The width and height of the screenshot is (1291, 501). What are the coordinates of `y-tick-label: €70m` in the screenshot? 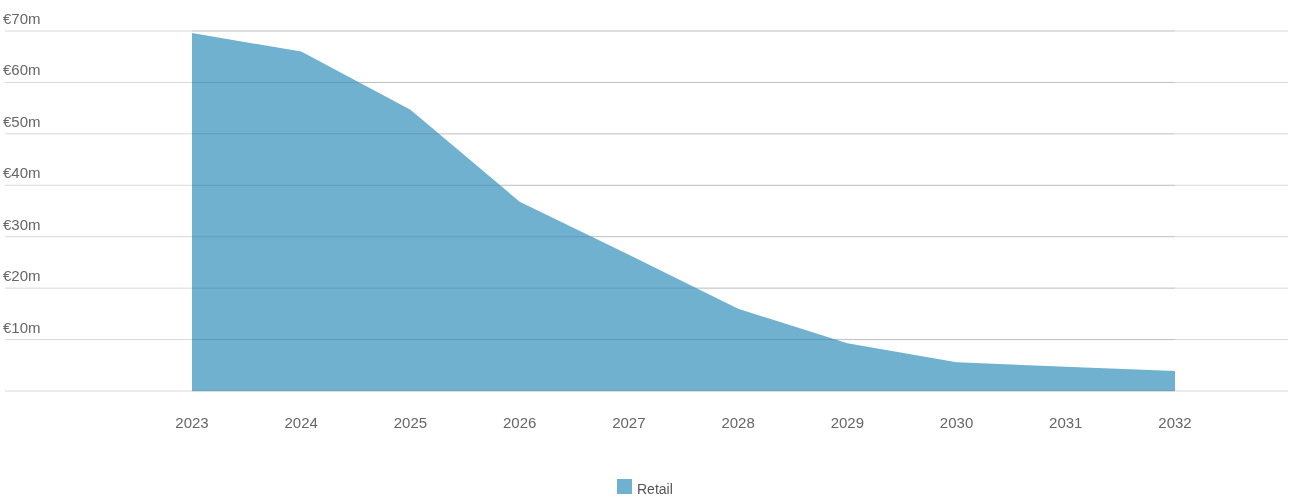 It's located at (22, 18).